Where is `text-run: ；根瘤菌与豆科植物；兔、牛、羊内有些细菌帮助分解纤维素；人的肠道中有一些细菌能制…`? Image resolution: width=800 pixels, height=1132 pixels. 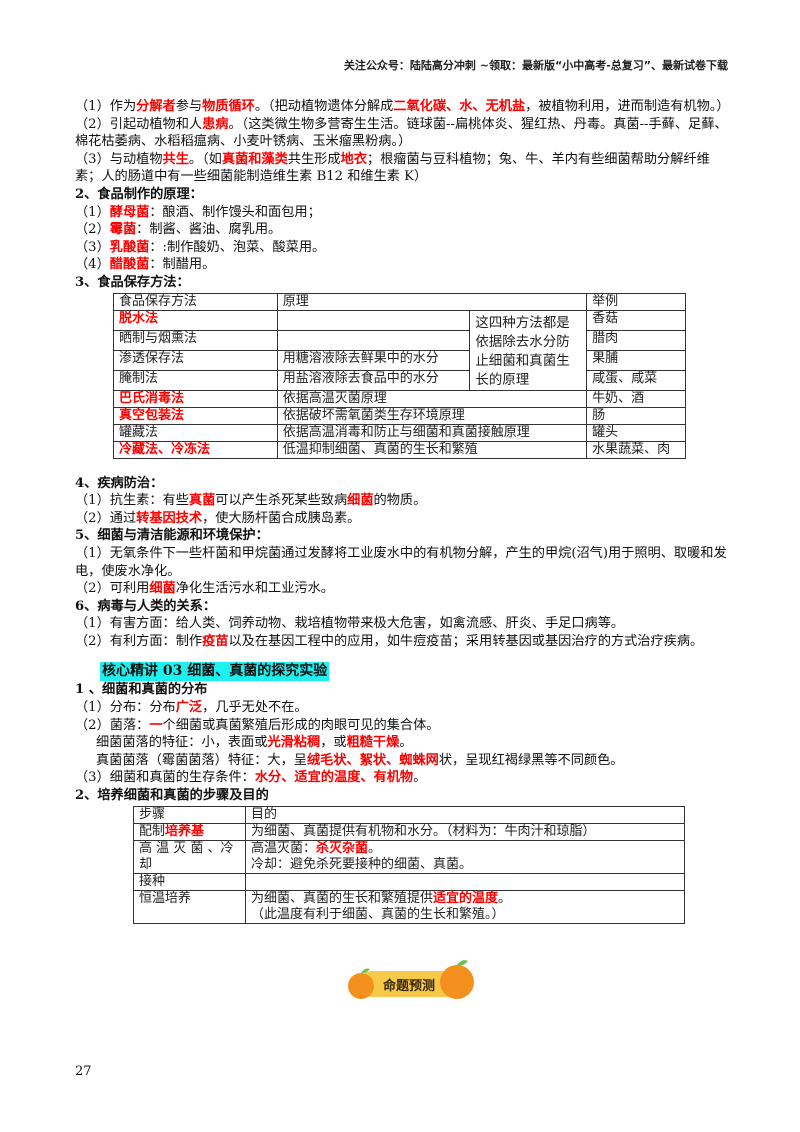
text-run: ；根瘤菌与豆科植物；兔、牛、羊内有些细菌帮助分解纤维素；人的肠道中有一些细菌能制… is located at coordinates (392, 168).